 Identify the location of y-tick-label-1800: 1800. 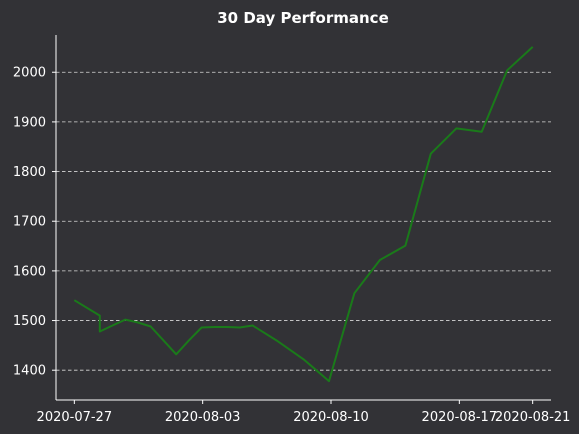
(29, 172).